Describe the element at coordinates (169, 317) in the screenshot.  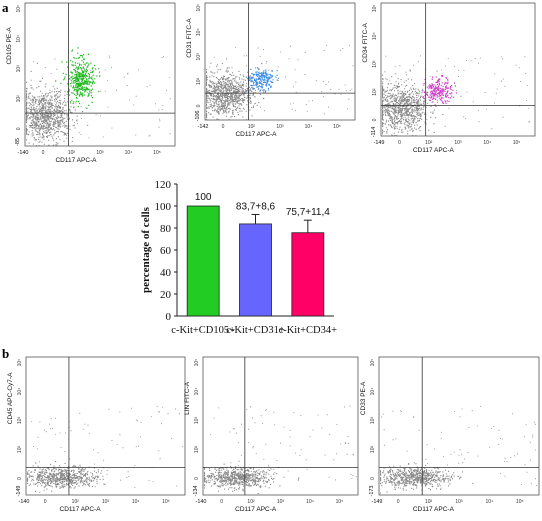
I see `bar-ytick-label: 0` at that location.